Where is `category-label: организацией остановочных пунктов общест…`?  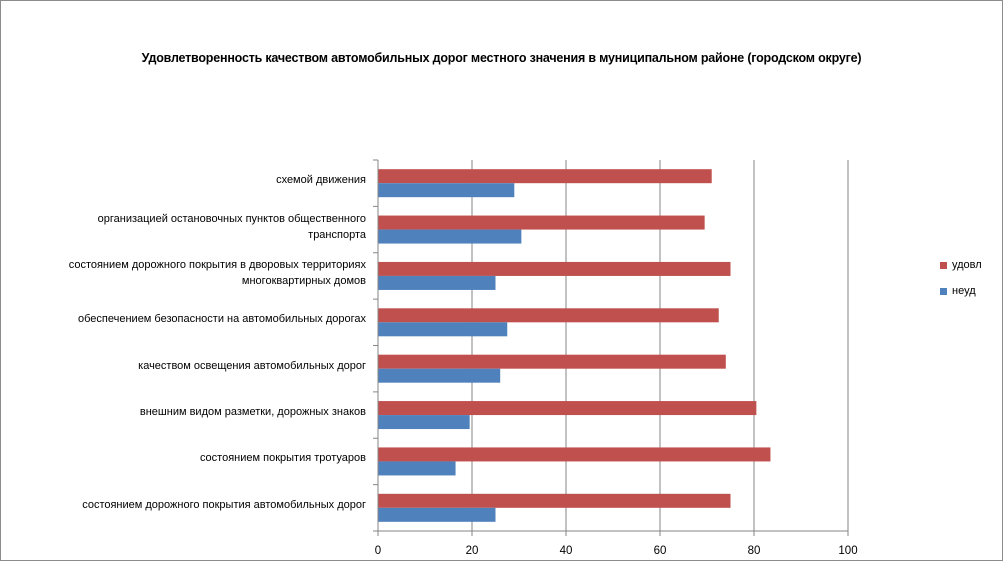
category-label: организацией остановочных пунктов общест… is located at coordinates (188, 227).